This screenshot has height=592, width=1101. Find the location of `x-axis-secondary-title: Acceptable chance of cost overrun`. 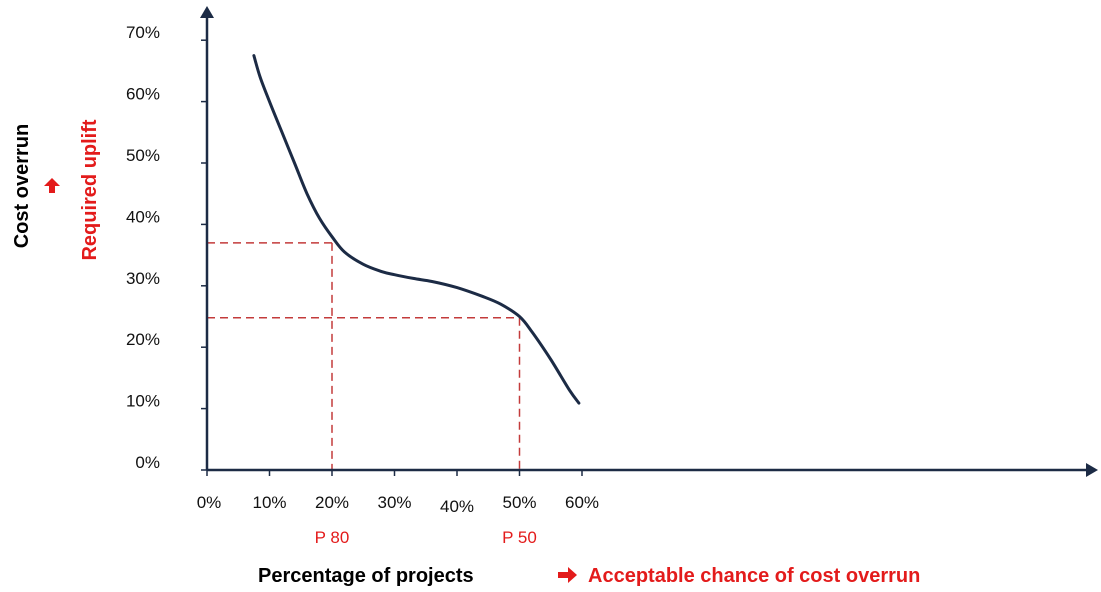

x-axis-secondary-title: Acceptable chance of cost overrun is located at coordinates (754, 576).